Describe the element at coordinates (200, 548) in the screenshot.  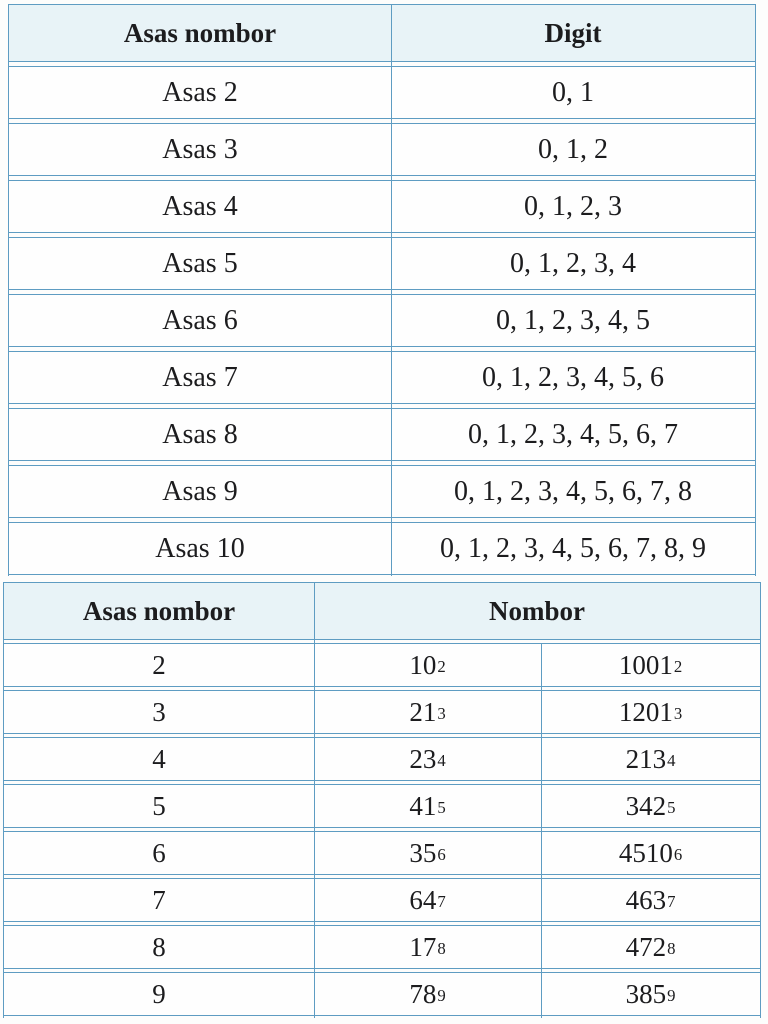
I see `base-cell: Asas 10` at that location.